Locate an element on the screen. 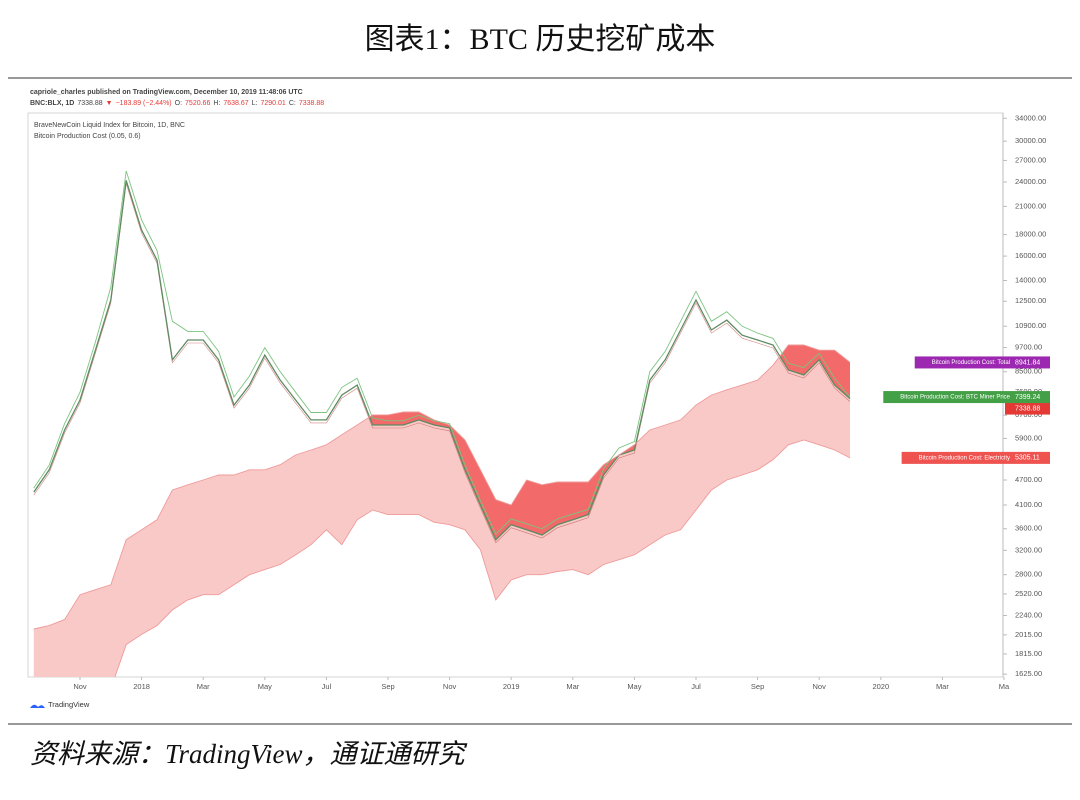 This screenshot has width=1080, height=800. symbol-part: BNC:BLX, 1D is located at coordinates (52, 103).